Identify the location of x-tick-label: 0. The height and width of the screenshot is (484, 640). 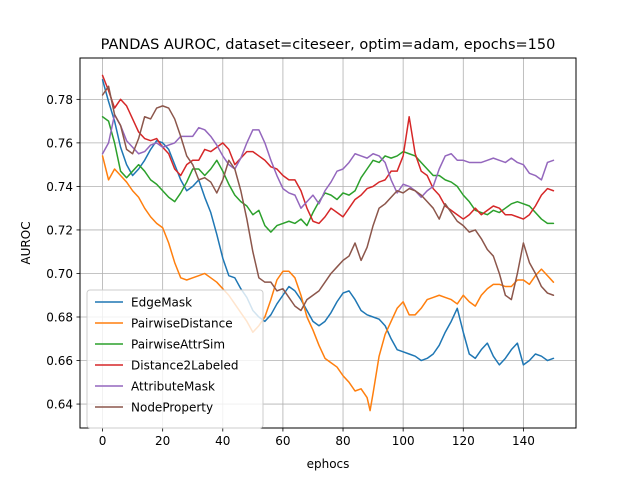
(103, 441).